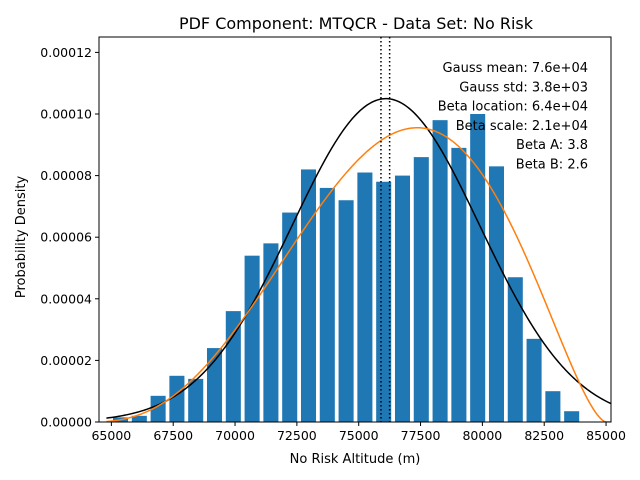 The width and height of the screenshot is (640, 480). I want to click on y-tick-label: 0.00006, so click(66, 237).